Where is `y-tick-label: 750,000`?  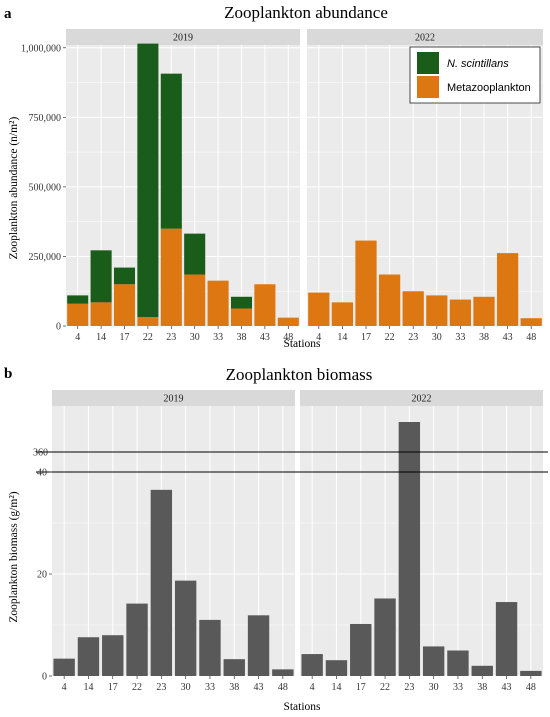 y-tick-label: 750,000 is located at coordinates (45, 118).